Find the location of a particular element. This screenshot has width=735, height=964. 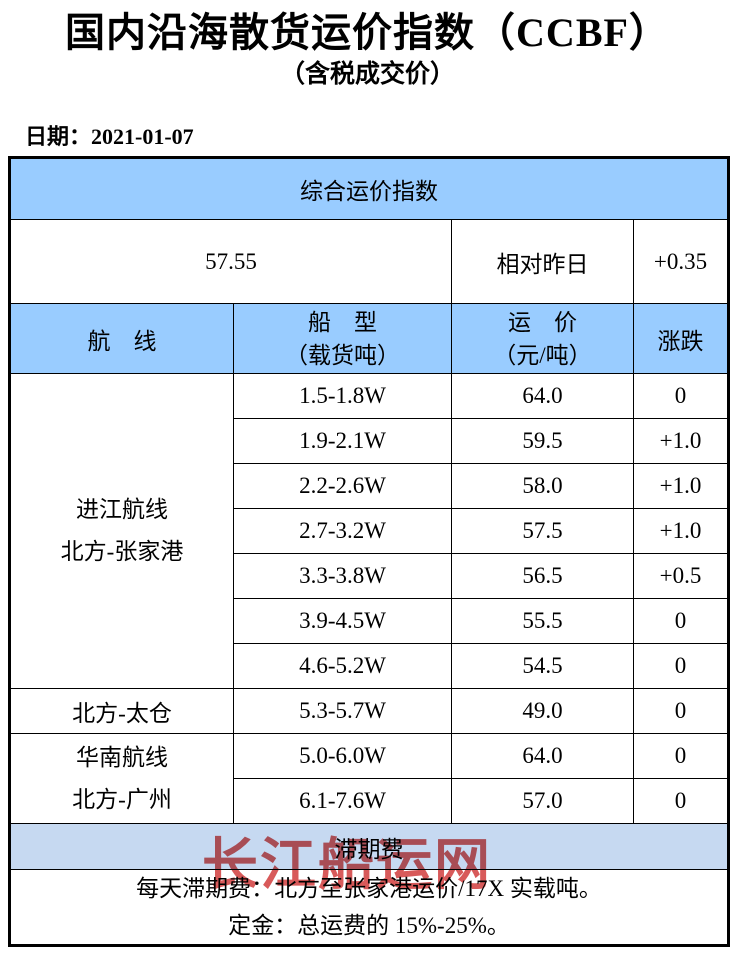

relative-yesterday-value: +0.35 is located at coordinates (681, 261).